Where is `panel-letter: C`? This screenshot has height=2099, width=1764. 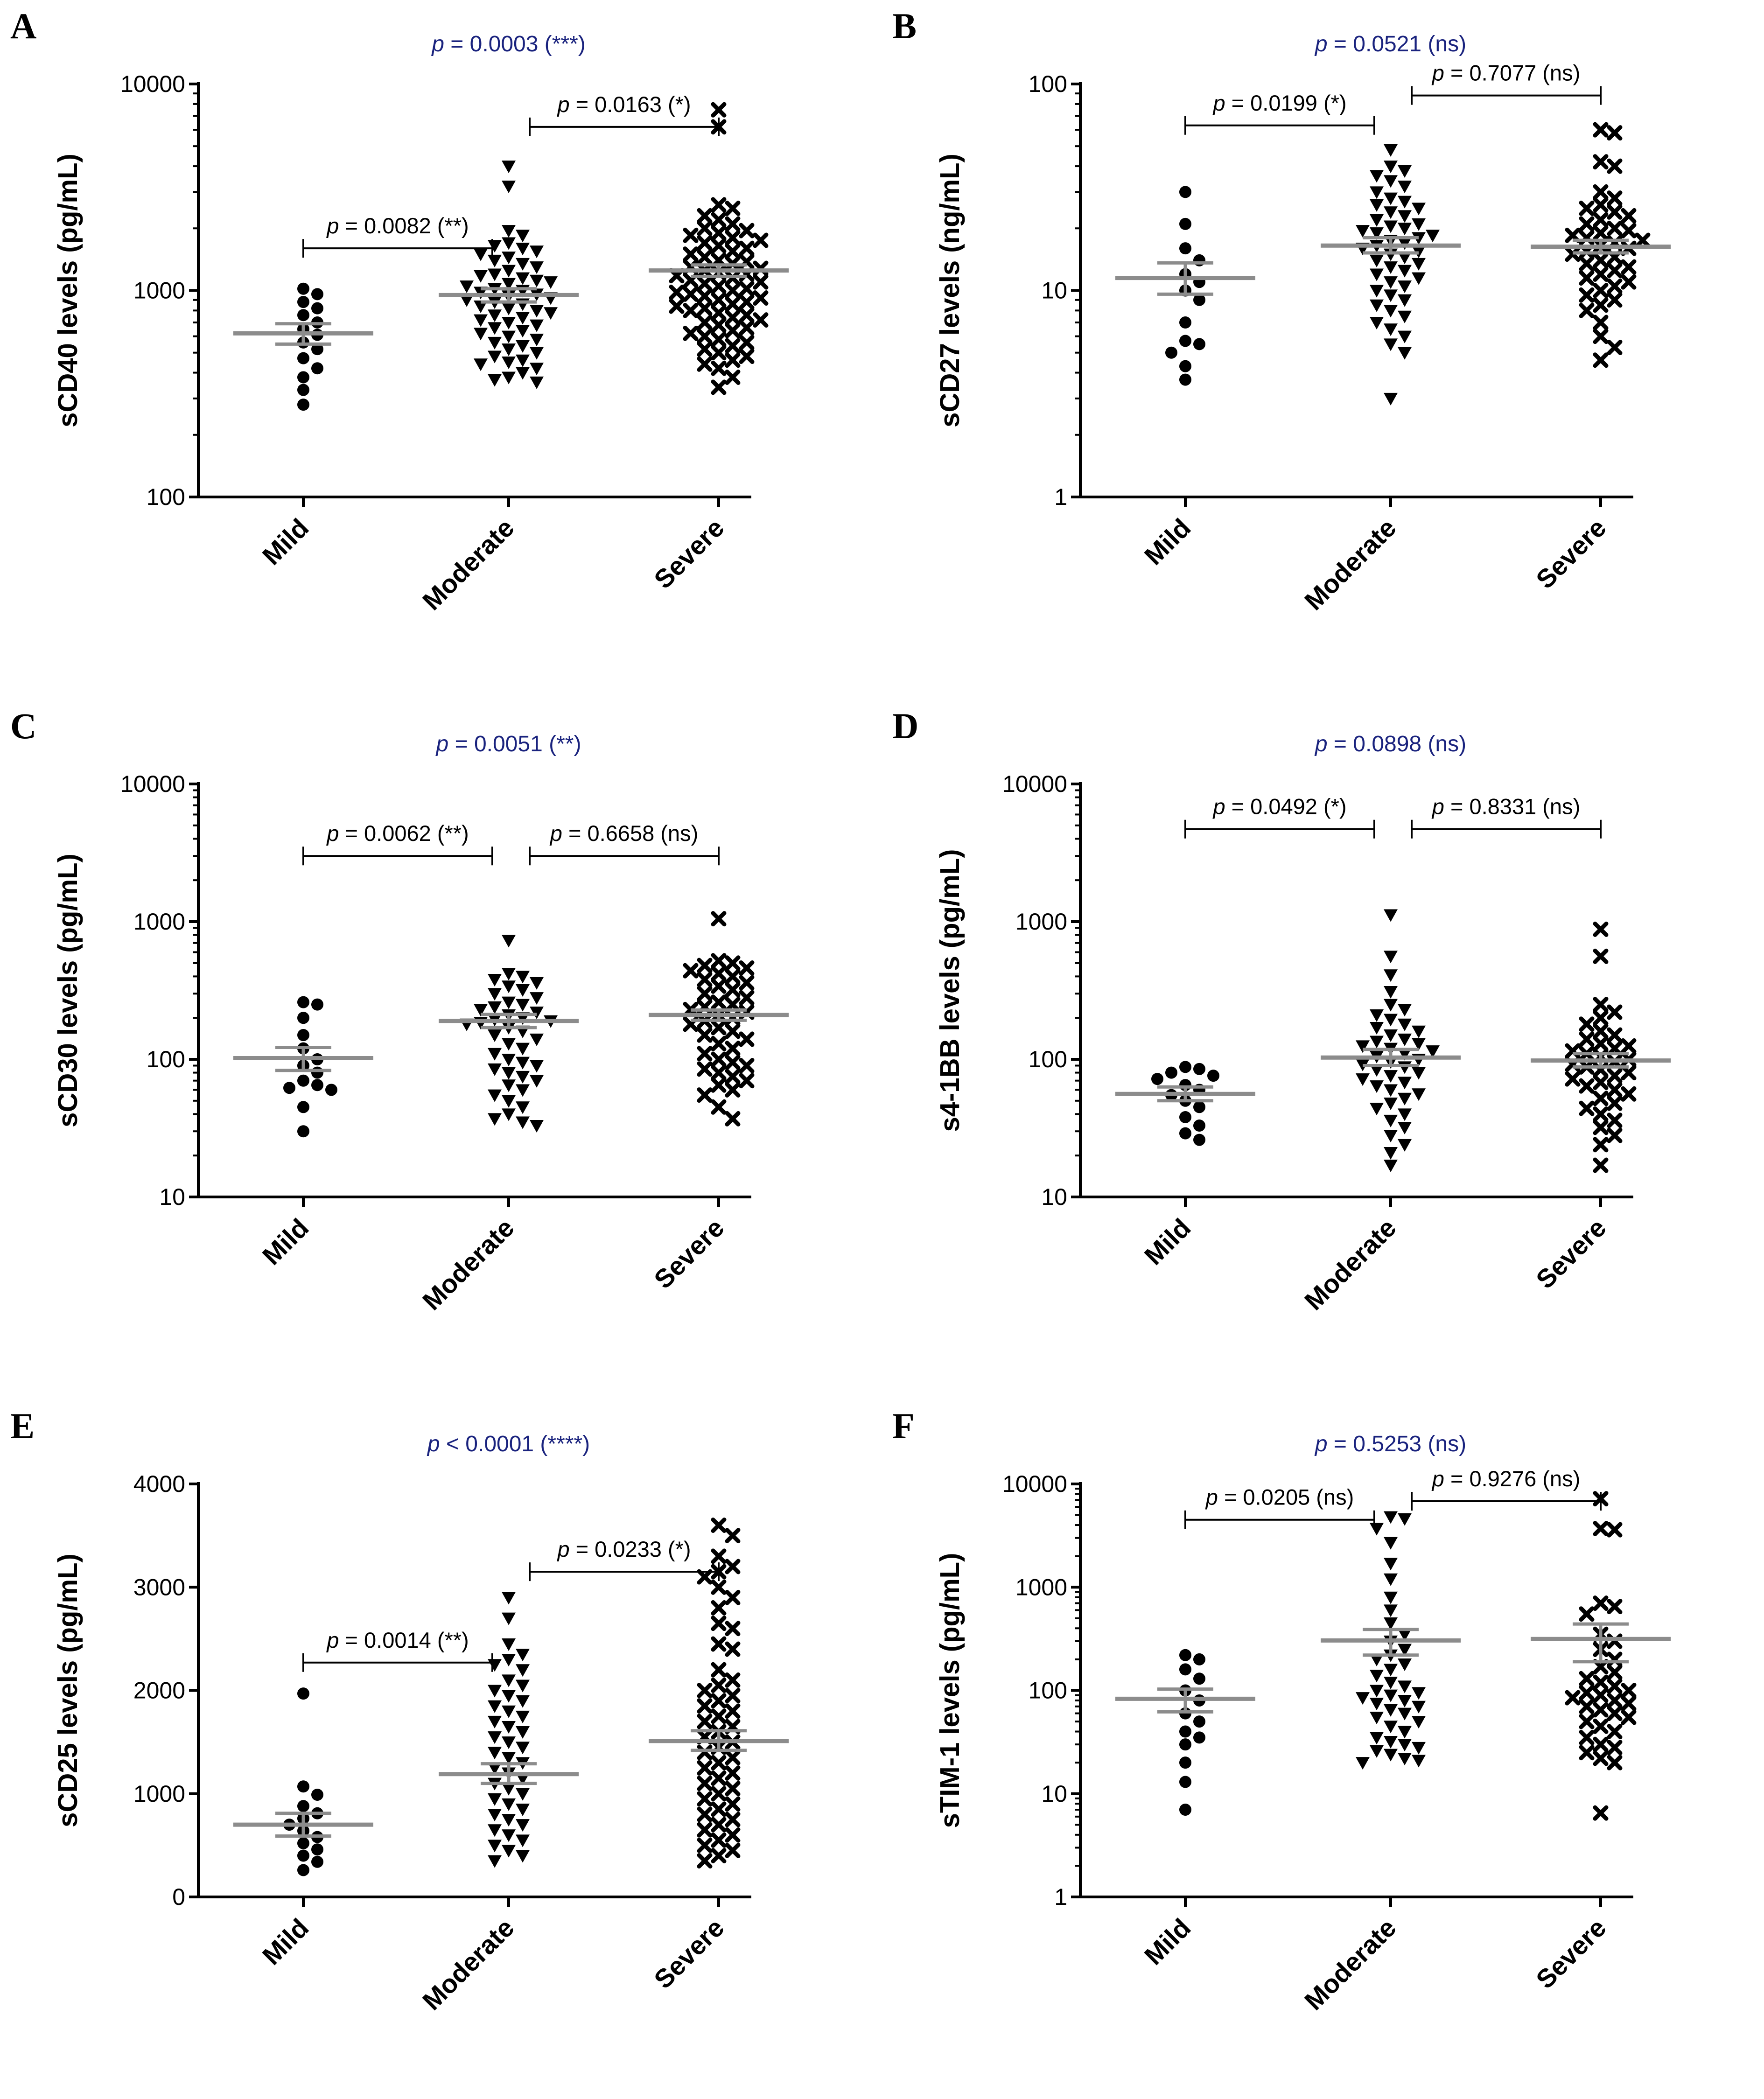 panel-letter: C is located at coordinates (23, 726).